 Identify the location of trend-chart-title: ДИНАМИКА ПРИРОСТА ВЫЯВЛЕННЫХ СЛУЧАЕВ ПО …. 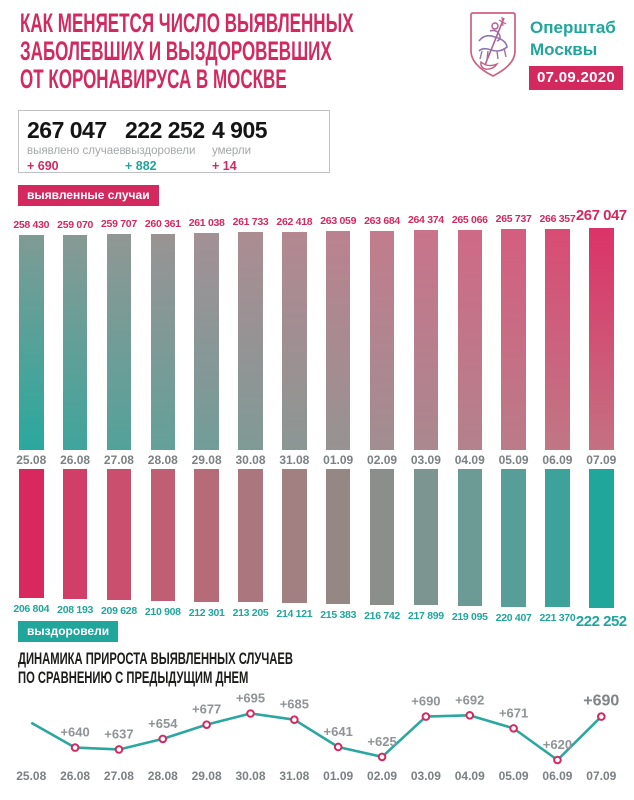
(155, 669).